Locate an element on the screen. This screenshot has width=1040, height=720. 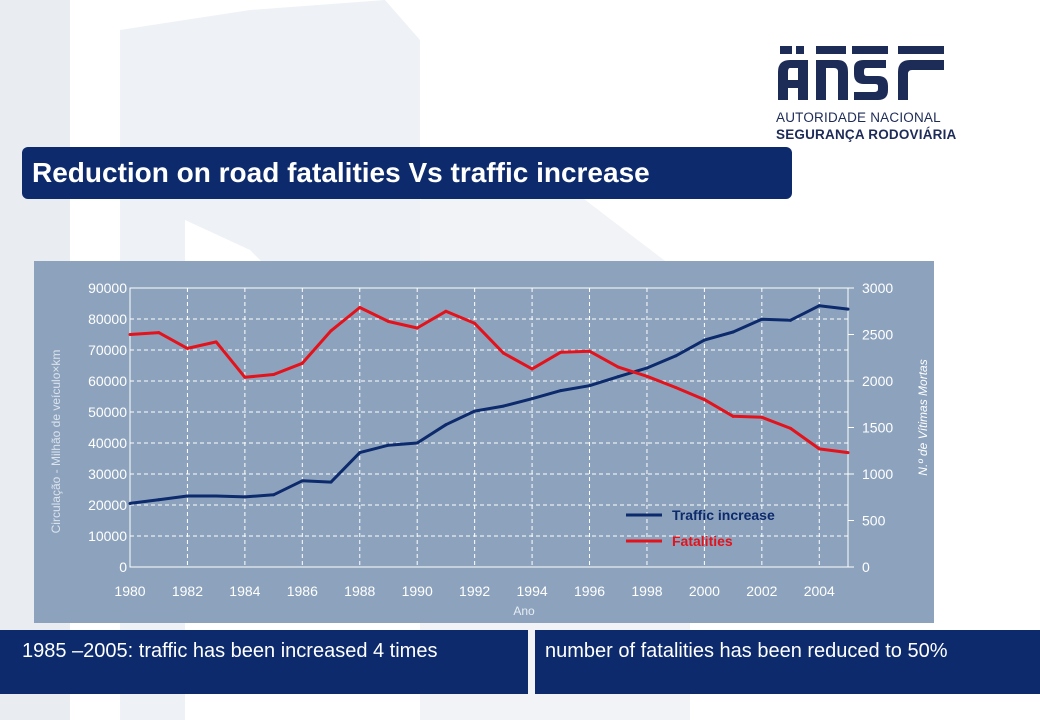
ansr-logo: AUTORIDADE NACIONAL SEGURANÇA RODOVIÁRIA is located at coordinates (867, 96).